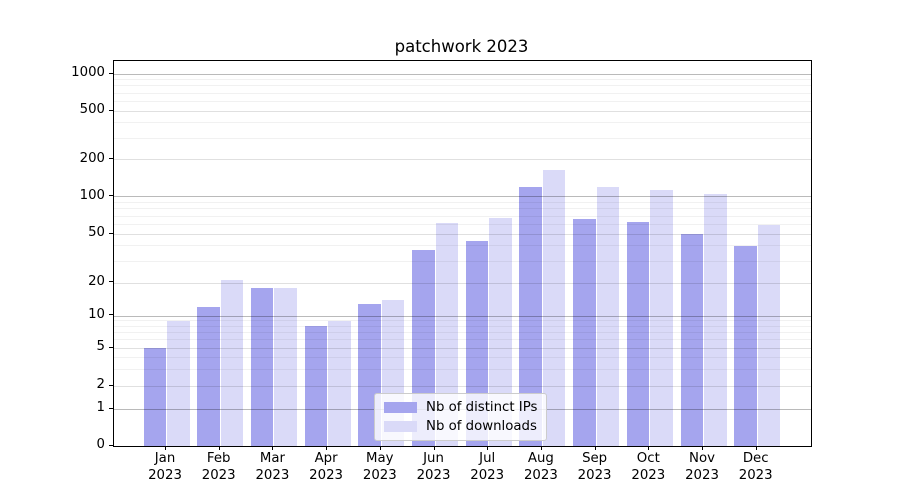 This screenshot has height=500, width=900. I want to click on bar-downloads-jul, so click(500, 331).